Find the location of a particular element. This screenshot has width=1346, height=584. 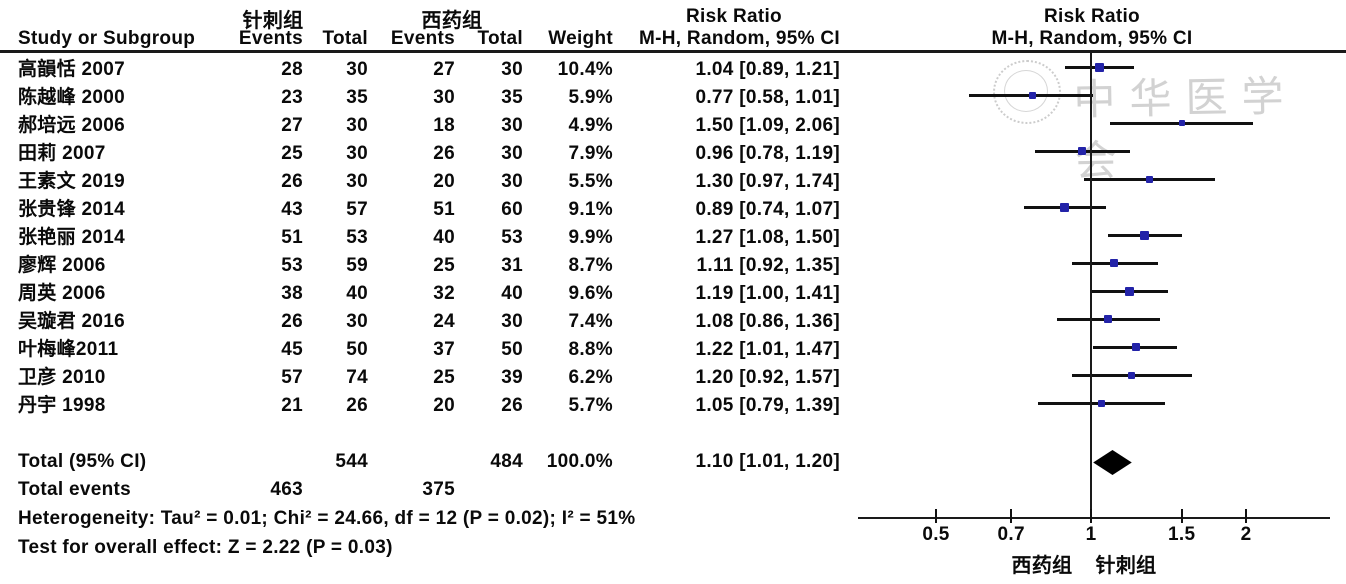

events1-column-header: Events is located at coordinates (270, 38).